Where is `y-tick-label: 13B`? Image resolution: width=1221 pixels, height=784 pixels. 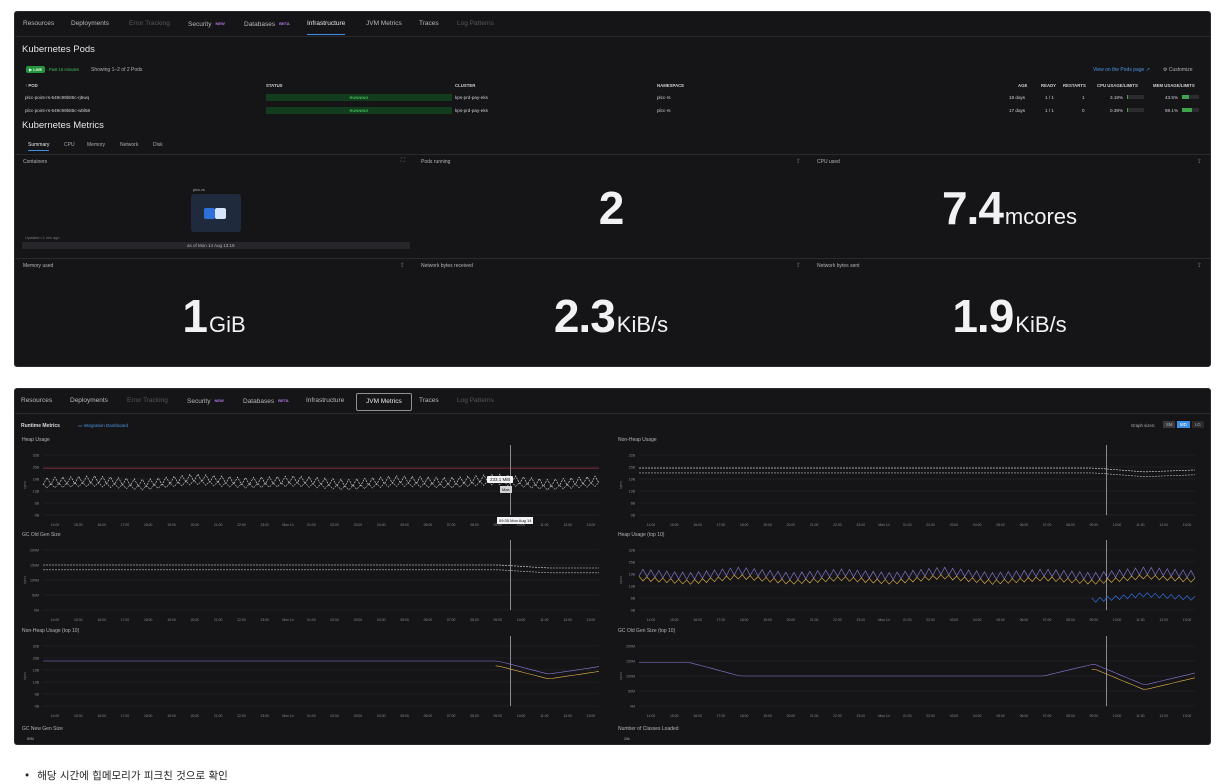
y-tick-label: 13B is located at coordinates (36, 683).